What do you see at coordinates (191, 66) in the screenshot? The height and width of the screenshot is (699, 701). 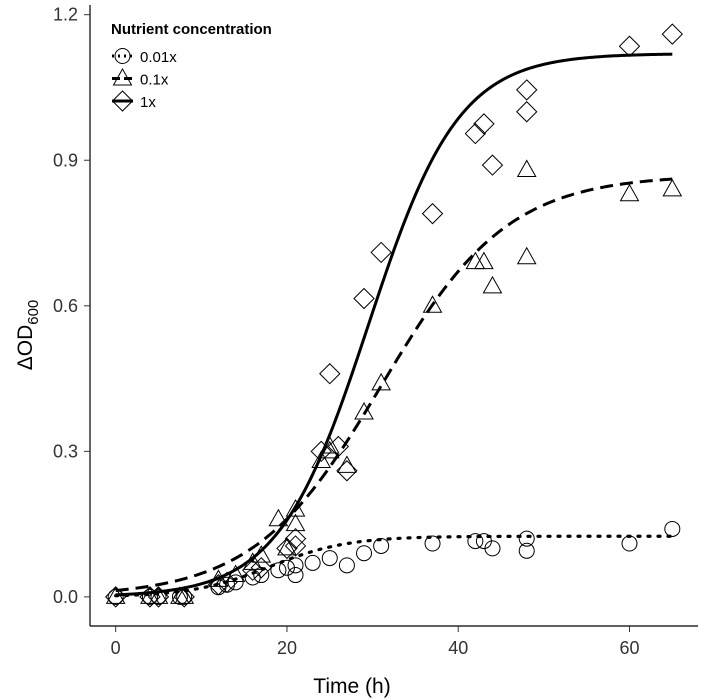 I see `legend: Nutrient concentration 0.01x 0.1x 1x` at bounding box center [191, 66].